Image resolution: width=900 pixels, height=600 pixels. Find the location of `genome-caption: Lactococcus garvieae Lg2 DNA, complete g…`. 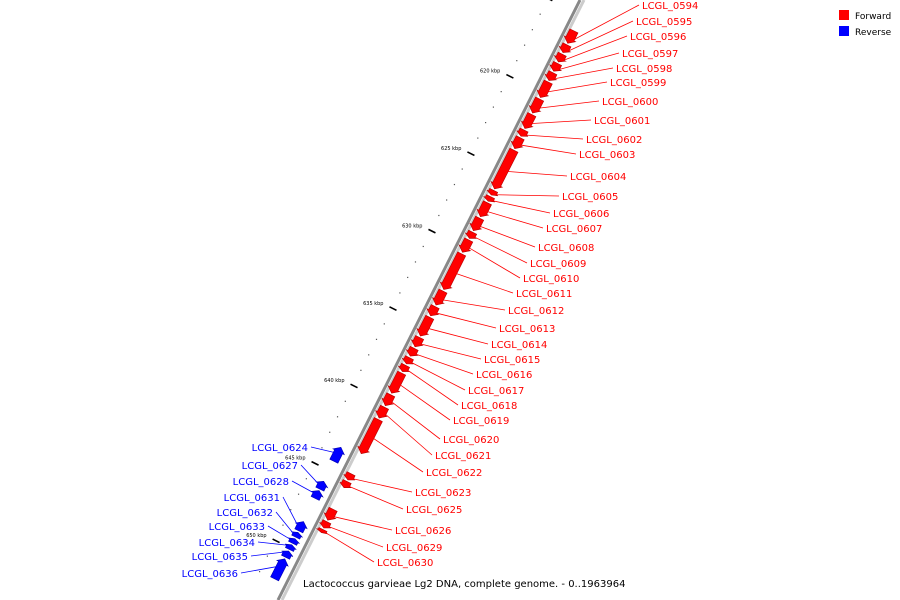

genome-caption: Lactococcus garvieae Lg2 DNA, complete g… is located at coordinates (464, 584).